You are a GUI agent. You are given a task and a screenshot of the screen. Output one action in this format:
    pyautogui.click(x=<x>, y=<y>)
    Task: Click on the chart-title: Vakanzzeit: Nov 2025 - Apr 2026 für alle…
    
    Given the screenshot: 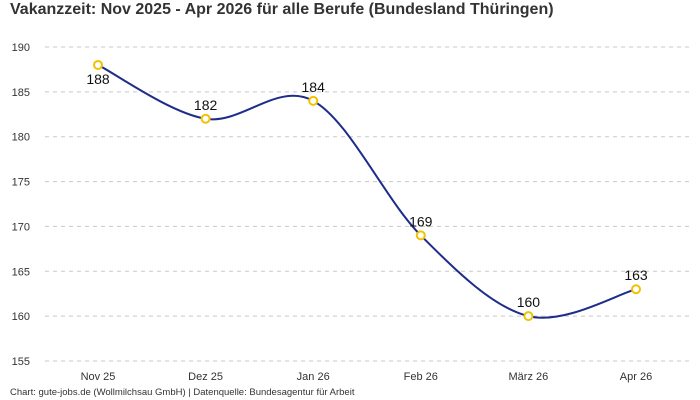 What is the action you would take?
    pyautogui.click(x=282, y=9)
    